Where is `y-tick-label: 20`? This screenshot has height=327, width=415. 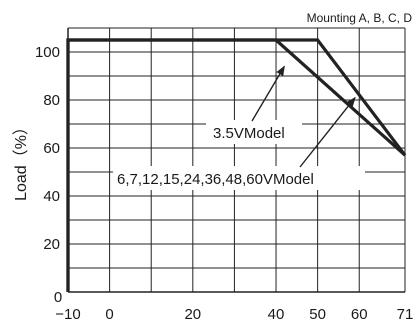
y-tick-label: 20 is located at coordinates (51, 244).